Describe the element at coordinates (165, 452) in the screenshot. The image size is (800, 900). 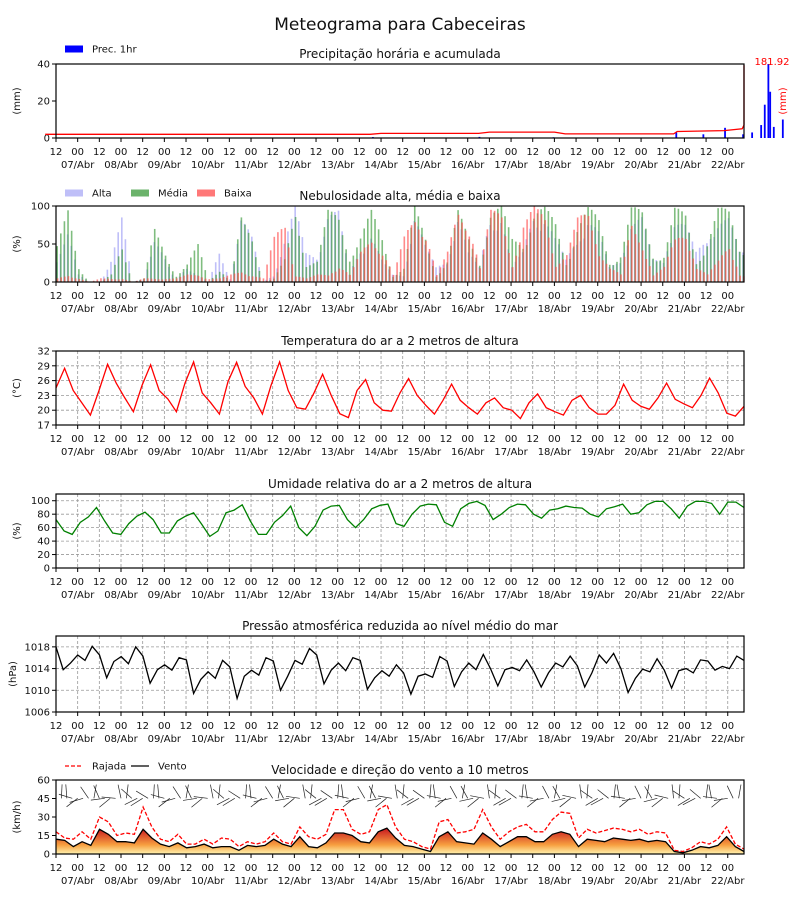
I see `x-date-label: 09/Abr` at that location.